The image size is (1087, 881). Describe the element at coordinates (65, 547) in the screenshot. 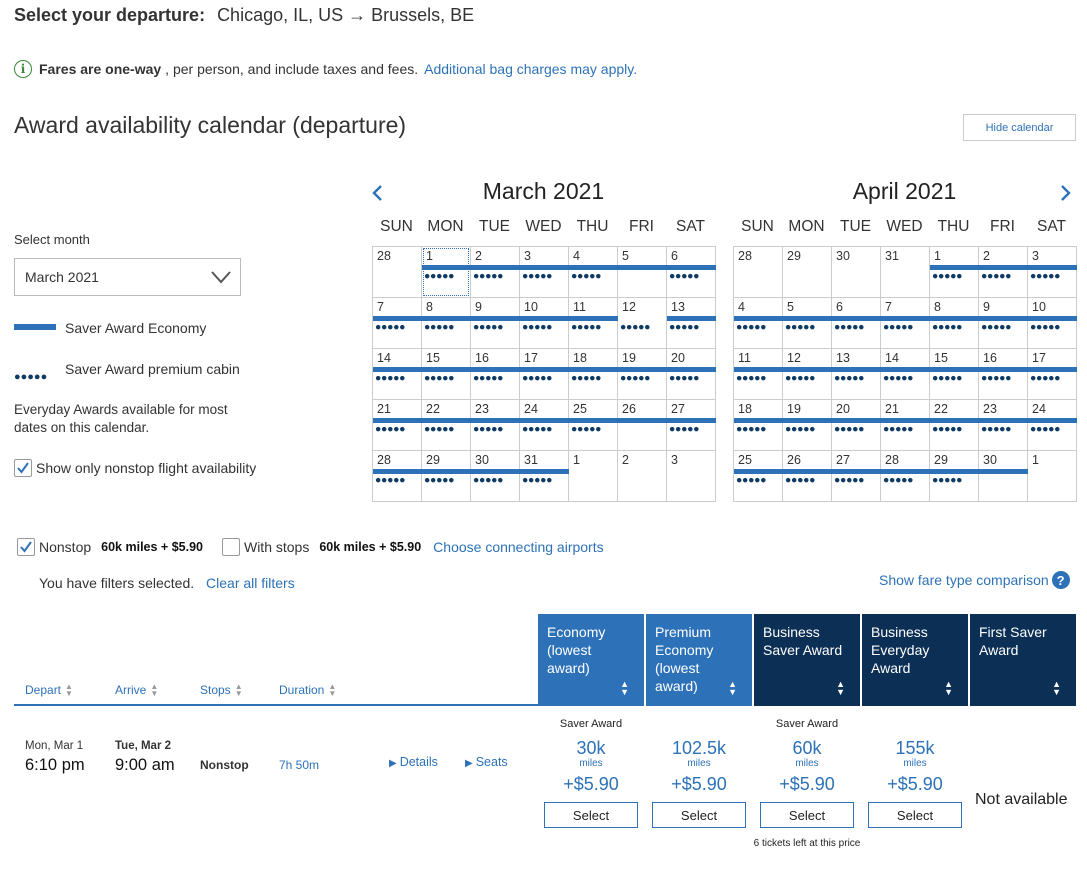

I see `nonstop-label: Nonstop` at that location.